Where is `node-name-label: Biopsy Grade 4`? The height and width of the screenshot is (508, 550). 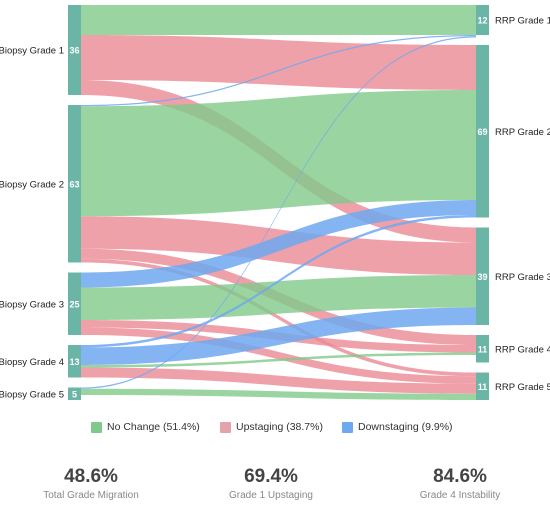 node-name-label: Biopsy Grade 4 is located at coordinates (32, 362).